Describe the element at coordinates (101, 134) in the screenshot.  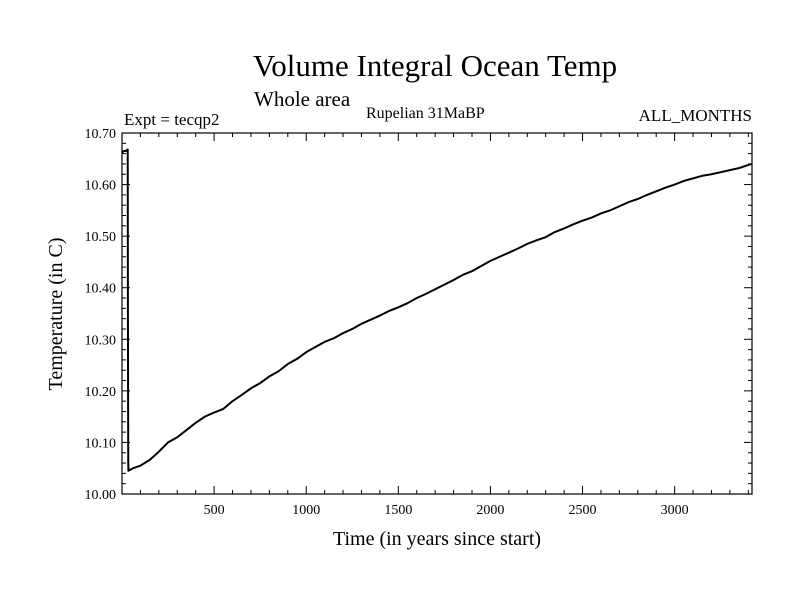
I see `y-tick-label: 10.70` at that location.